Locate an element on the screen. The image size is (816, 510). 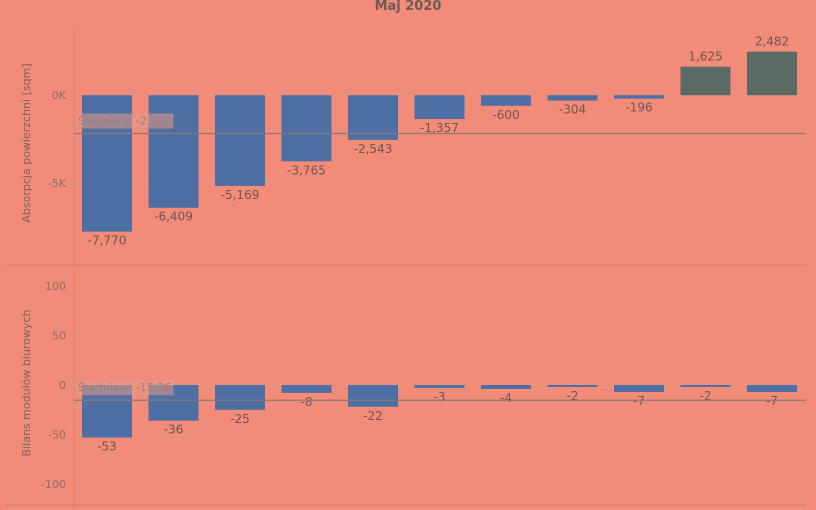
bar-value-label: -53 is located at coordinates (107, 447).